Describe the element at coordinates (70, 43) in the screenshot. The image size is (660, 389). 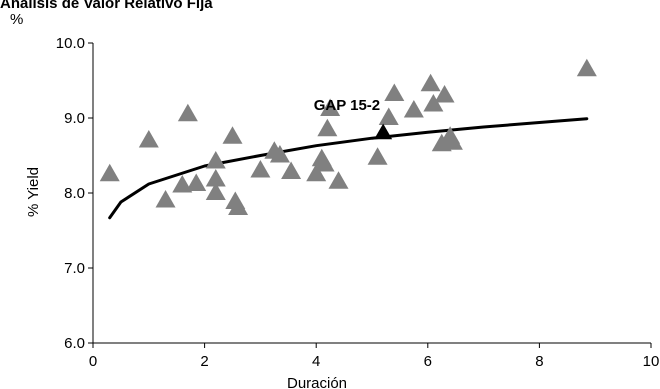
I see `y-tick-label: 10.0` at that location.